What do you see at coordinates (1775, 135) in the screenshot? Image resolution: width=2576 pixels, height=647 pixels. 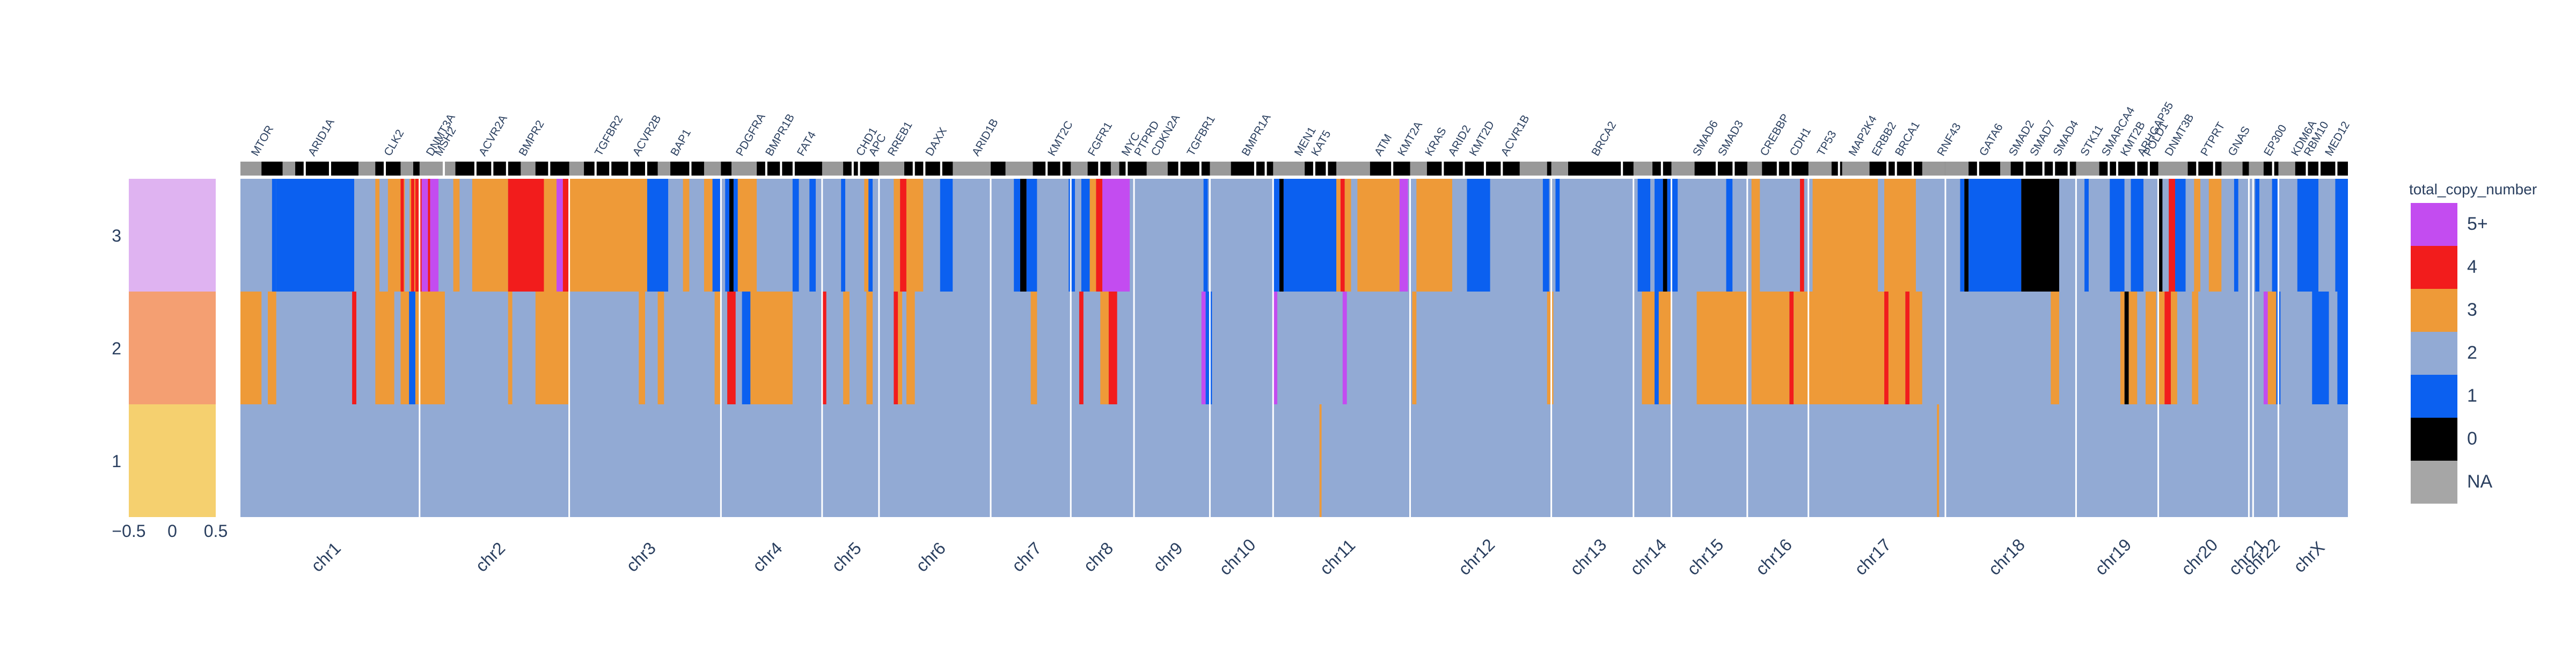 I see `gene-label: CREBBP` at bounding box center [1775, 135].